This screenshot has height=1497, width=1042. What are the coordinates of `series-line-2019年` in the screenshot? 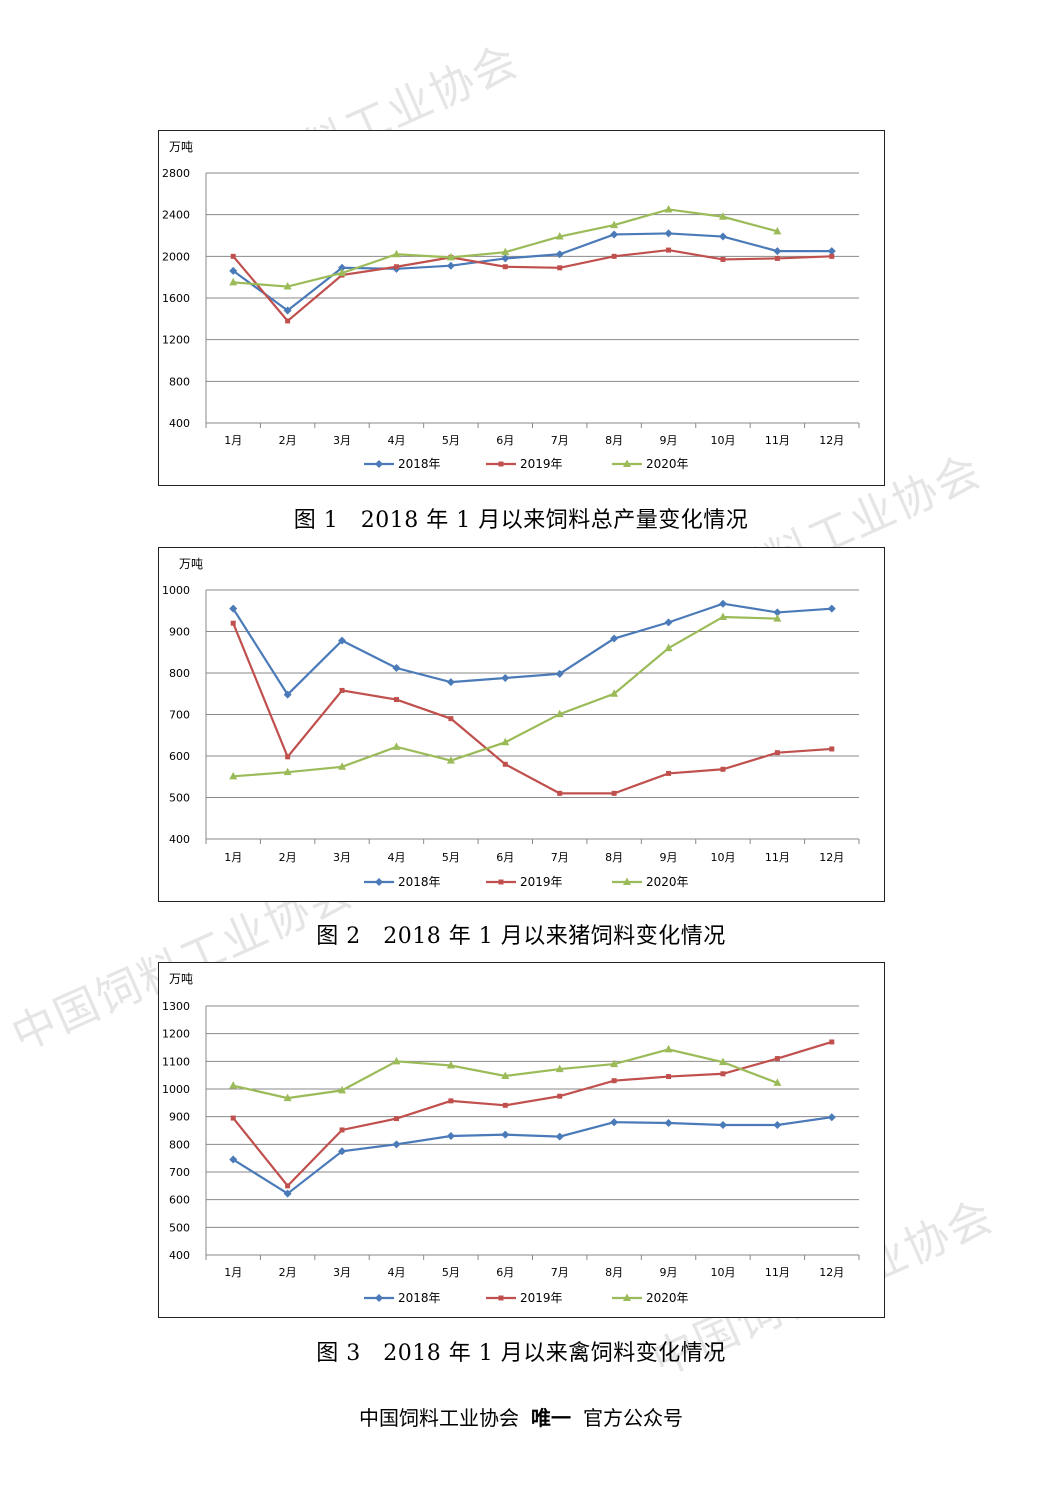 It's located at (532, 708).